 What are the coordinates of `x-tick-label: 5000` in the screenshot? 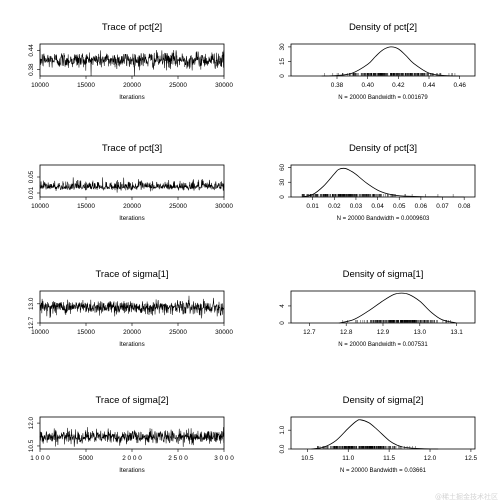 It's located at (86, 458).